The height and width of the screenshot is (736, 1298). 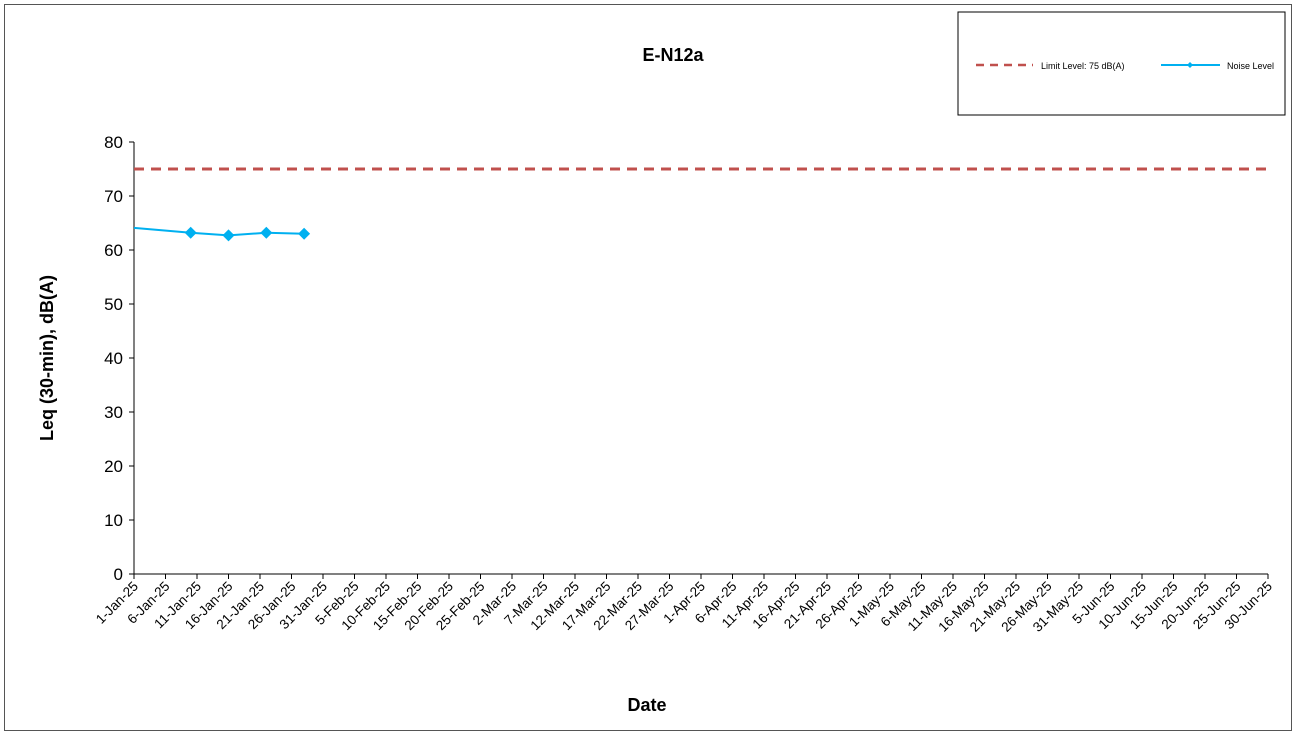 What do you see at coordinates (219, 231) in the screenshot?
I see `noise-level-line` at bounding box center [219, 231].